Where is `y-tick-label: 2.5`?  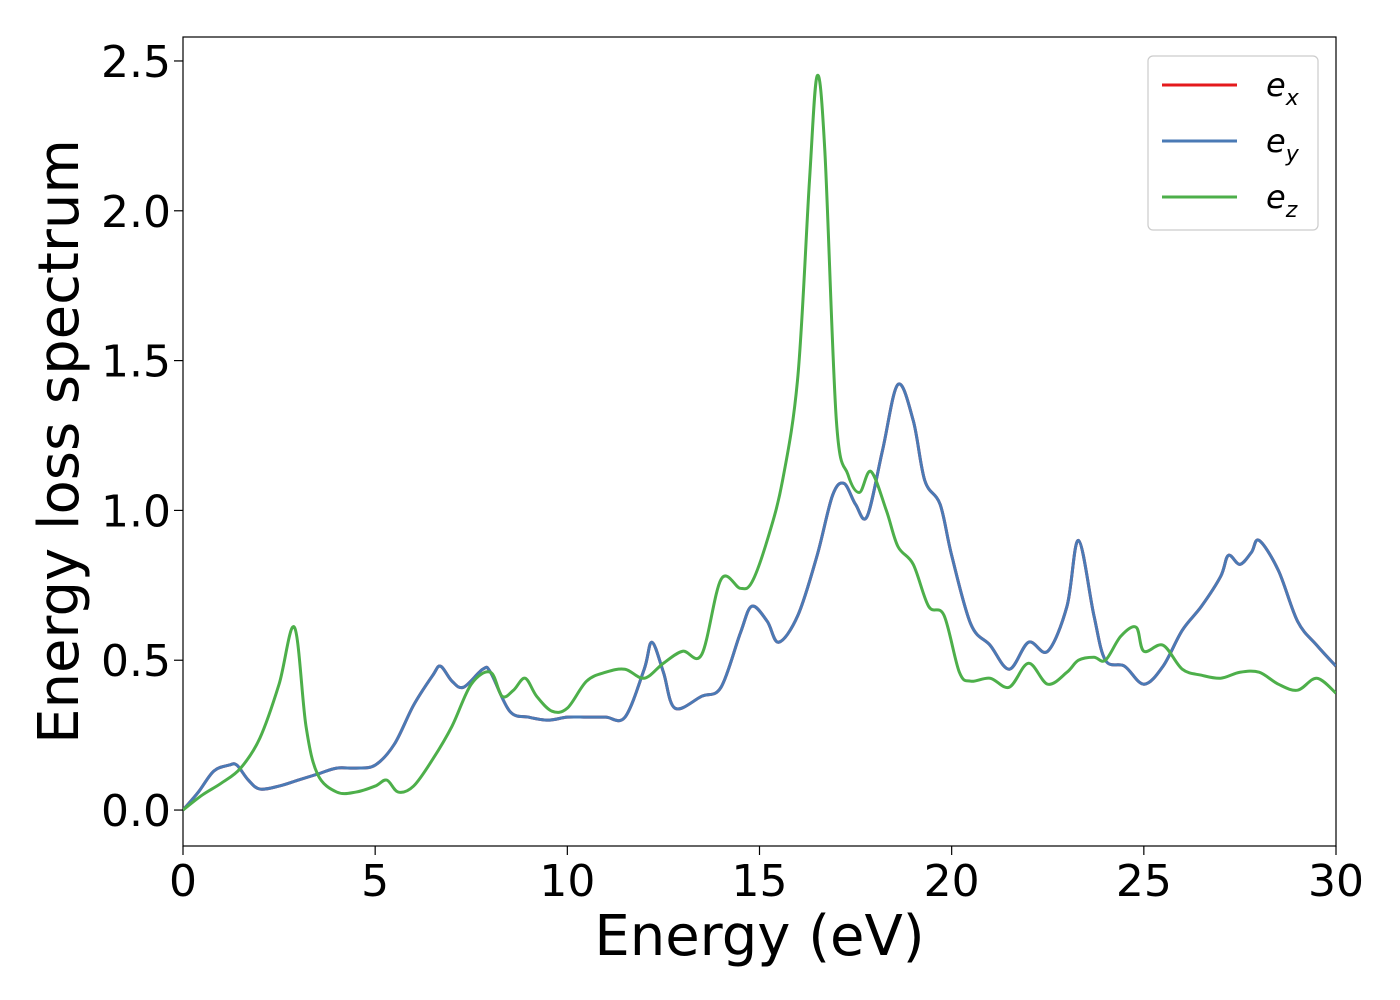 y-tick-label: 2.5 is located at coordinates (136, 62).